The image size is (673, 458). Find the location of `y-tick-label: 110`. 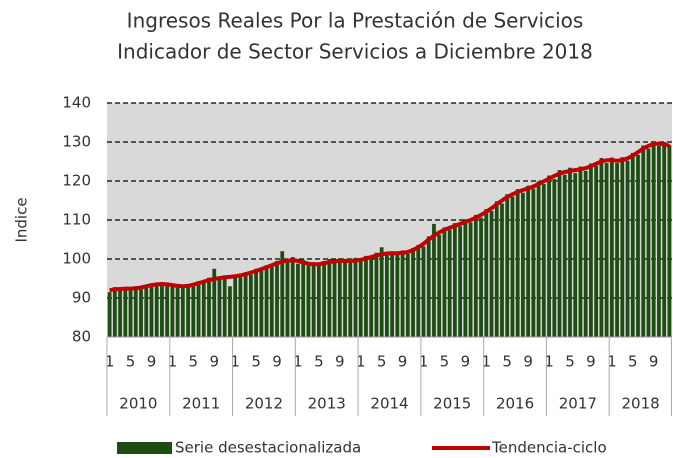

y-tick-label: 110 is located at coordinates (76, 220).